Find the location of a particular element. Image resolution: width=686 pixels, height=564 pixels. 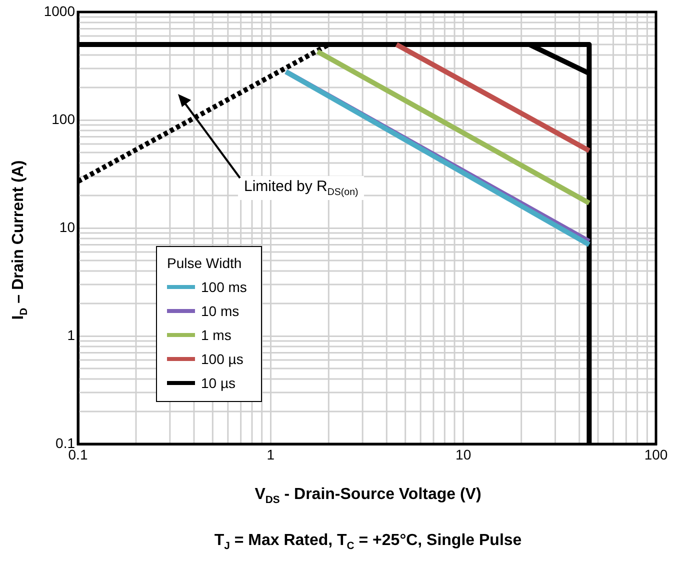

legend-label: 100 ms is located at coordinates (224, 287).